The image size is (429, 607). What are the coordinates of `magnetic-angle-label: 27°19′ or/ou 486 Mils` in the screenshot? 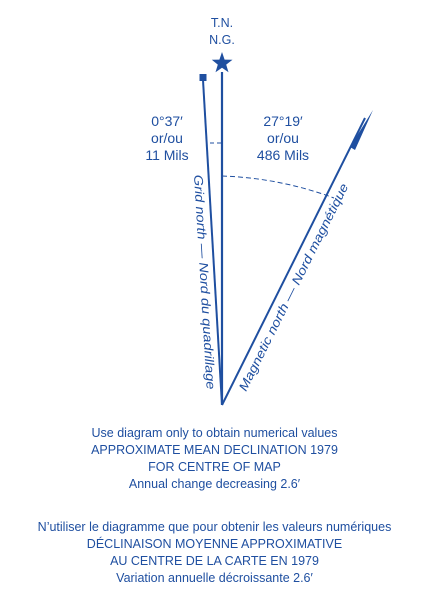 It's located at (283, 138).